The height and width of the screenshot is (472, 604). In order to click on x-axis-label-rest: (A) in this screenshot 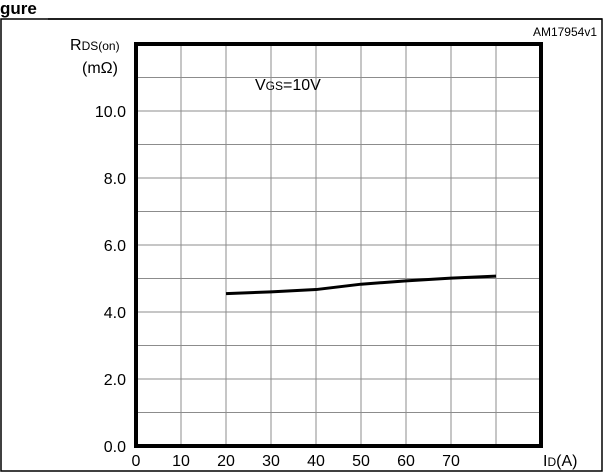, I will do `click(566, 461)`.